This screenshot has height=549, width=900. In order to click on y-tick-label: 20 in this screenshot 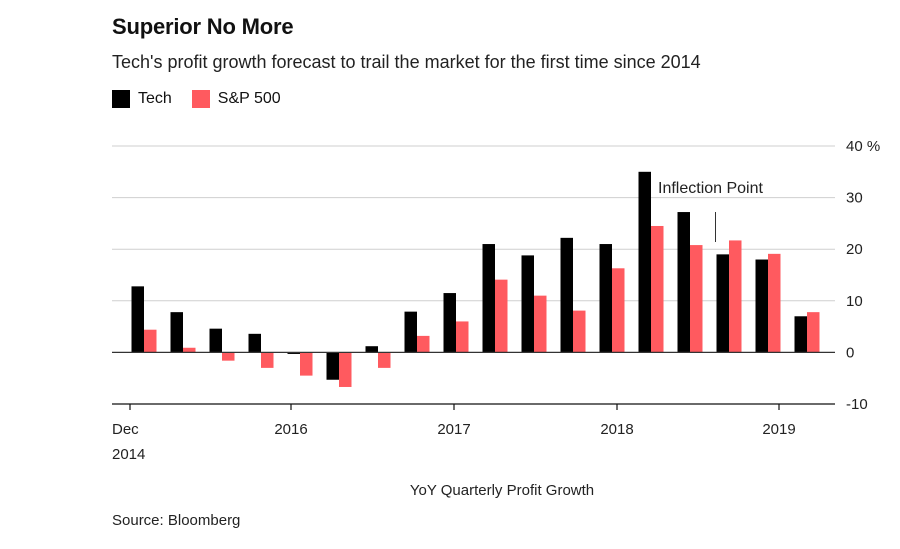, I will do `click(854, 249)`.